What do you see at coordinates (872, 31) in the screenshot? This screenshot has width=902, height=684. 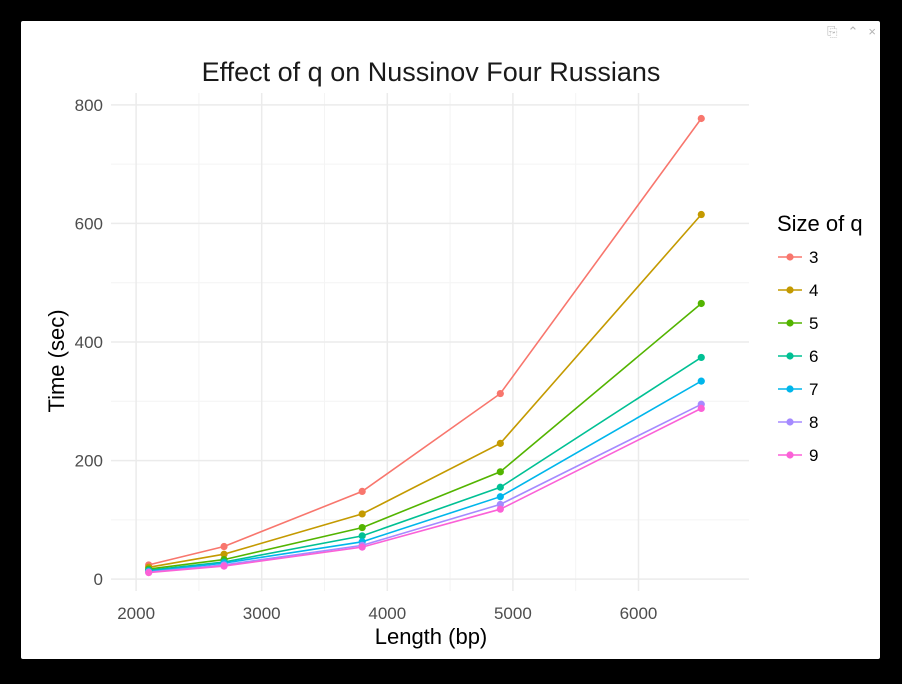 I see `close-icon: ×` at bounding box center [872, 31].